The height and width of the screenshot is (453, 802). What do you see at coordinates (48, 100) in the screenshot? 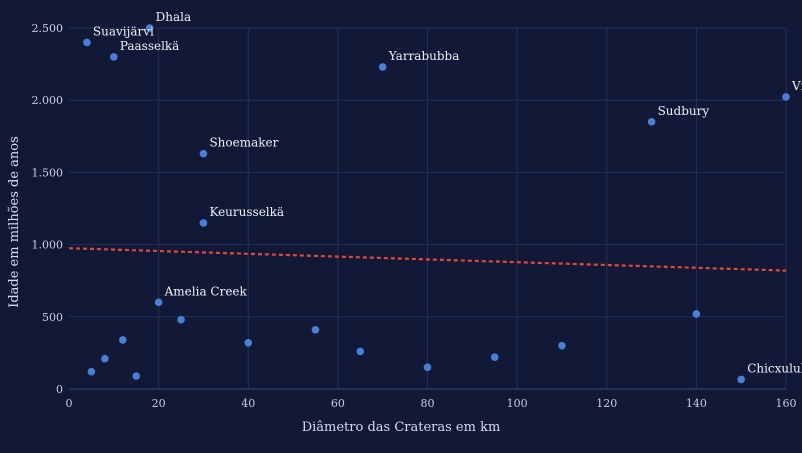
I see `y-tick-label: 2.000` at bounding box center [48, 100].